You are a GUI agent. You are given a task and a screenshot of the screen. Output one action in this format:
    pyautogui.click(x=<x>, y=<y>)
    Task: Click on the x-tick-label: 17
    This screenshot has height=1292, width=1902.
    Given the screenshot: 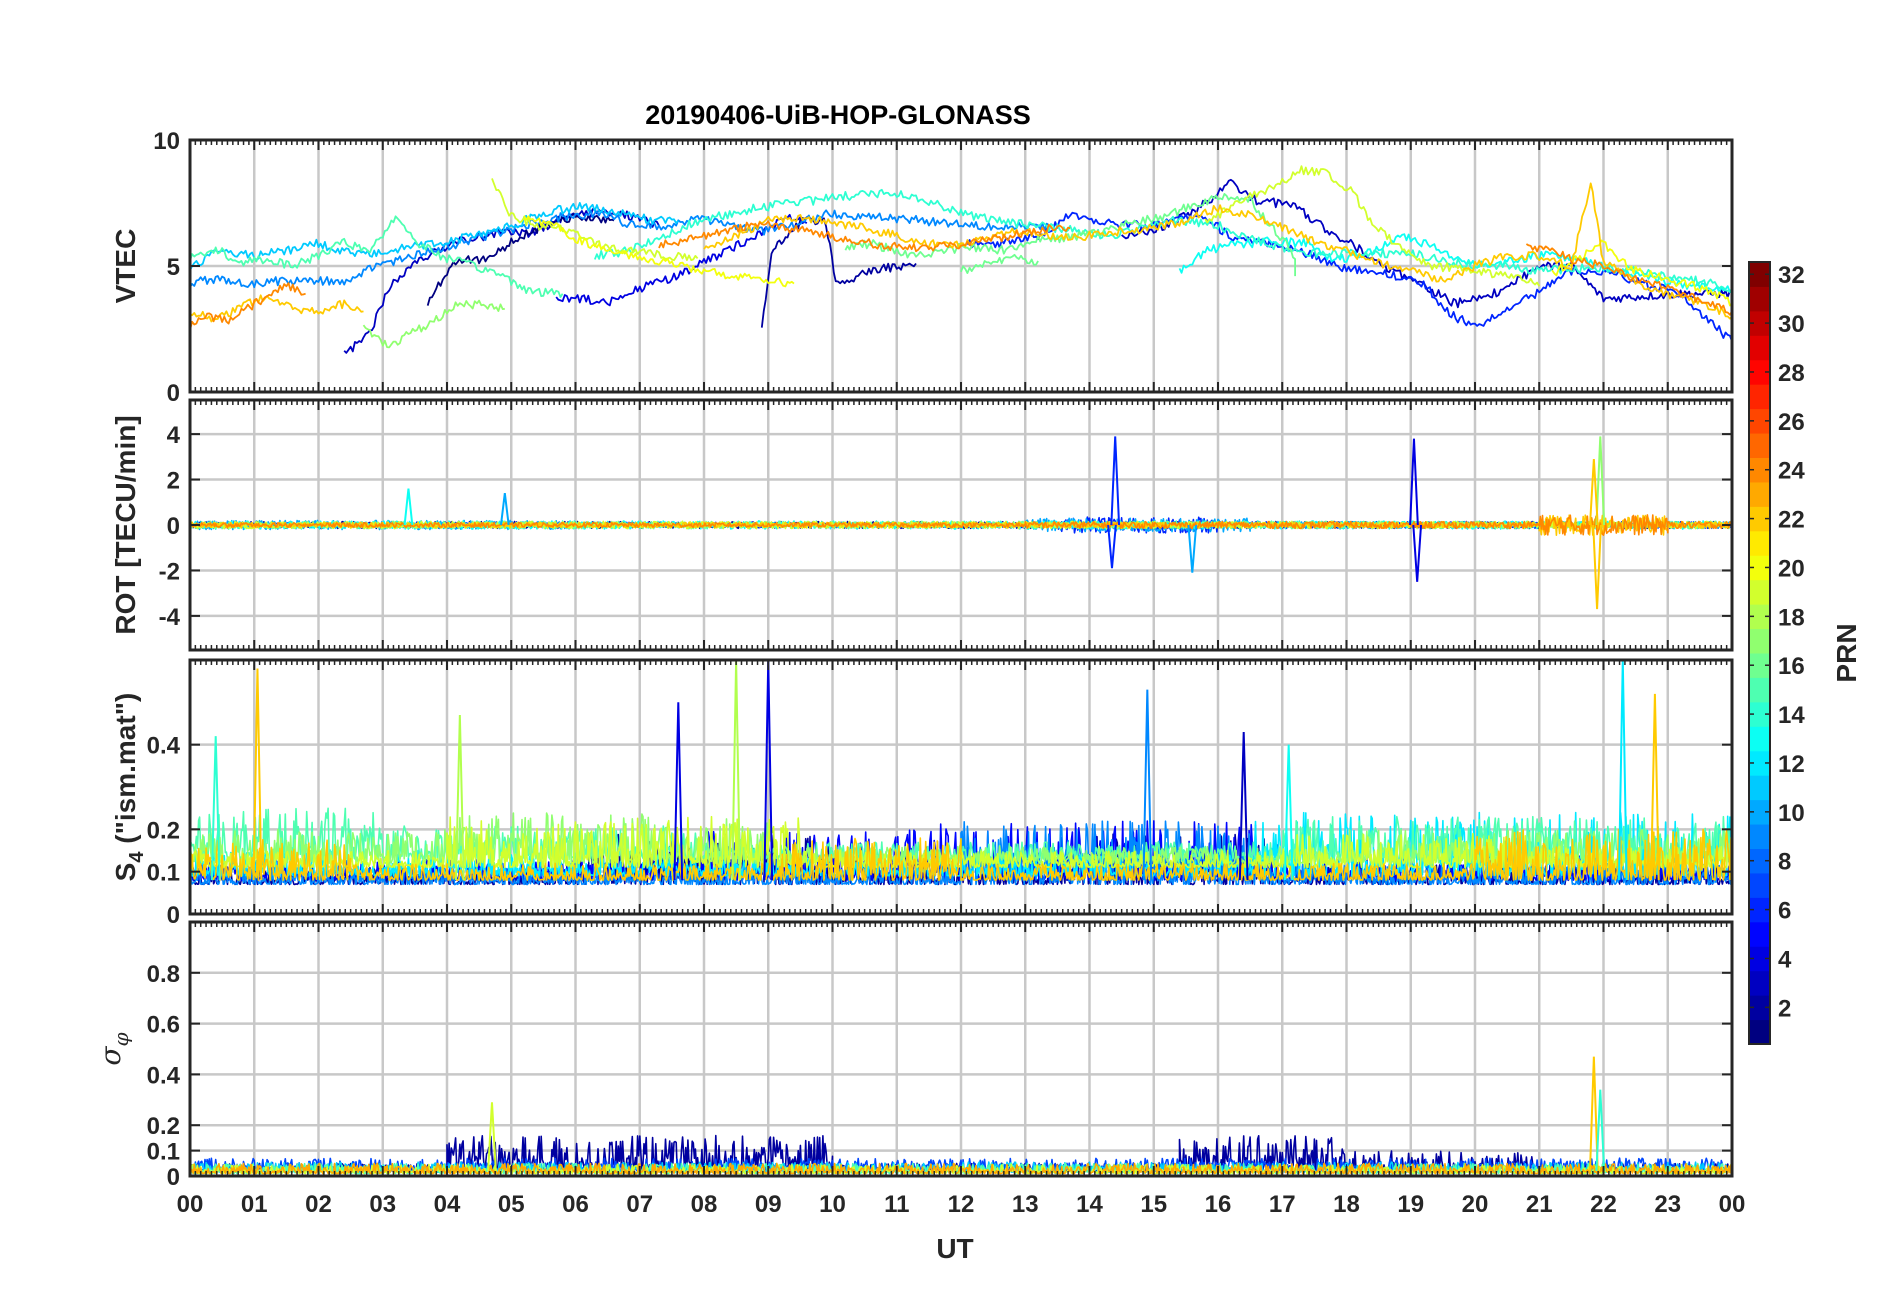 What is the action you would take?
    pyautogui.click(x=1282, y=1204)
    